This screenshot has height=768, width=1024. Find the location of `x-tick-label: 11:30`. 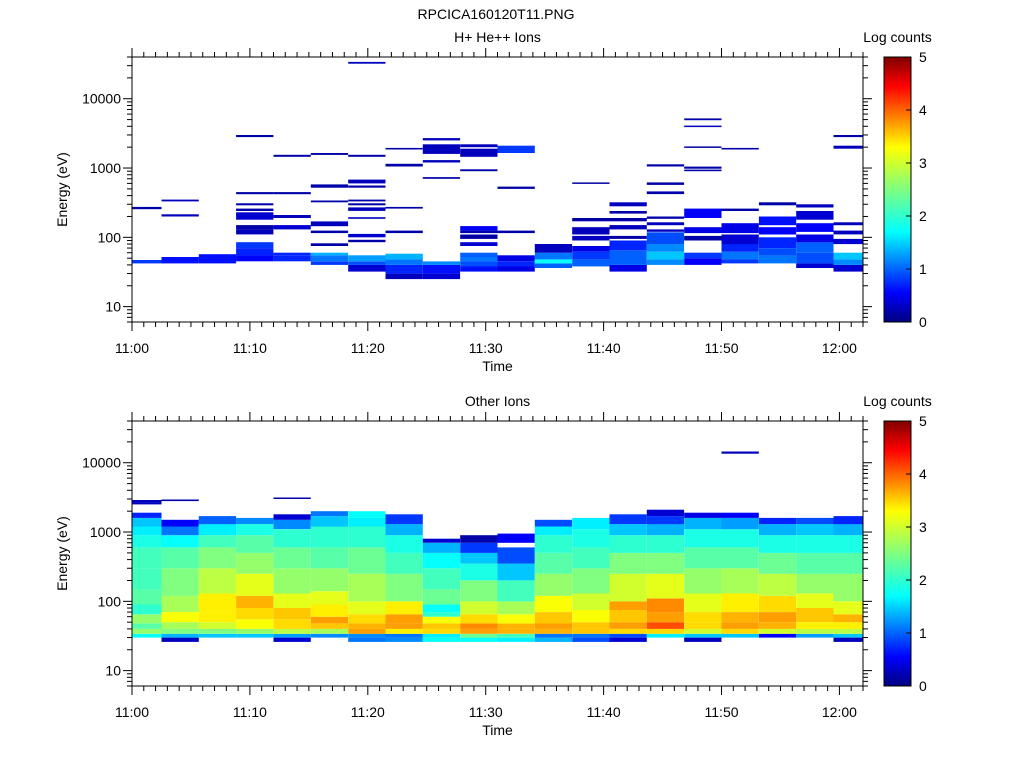

x-tick-label: 11:30 is located at coordinates (486, 348).